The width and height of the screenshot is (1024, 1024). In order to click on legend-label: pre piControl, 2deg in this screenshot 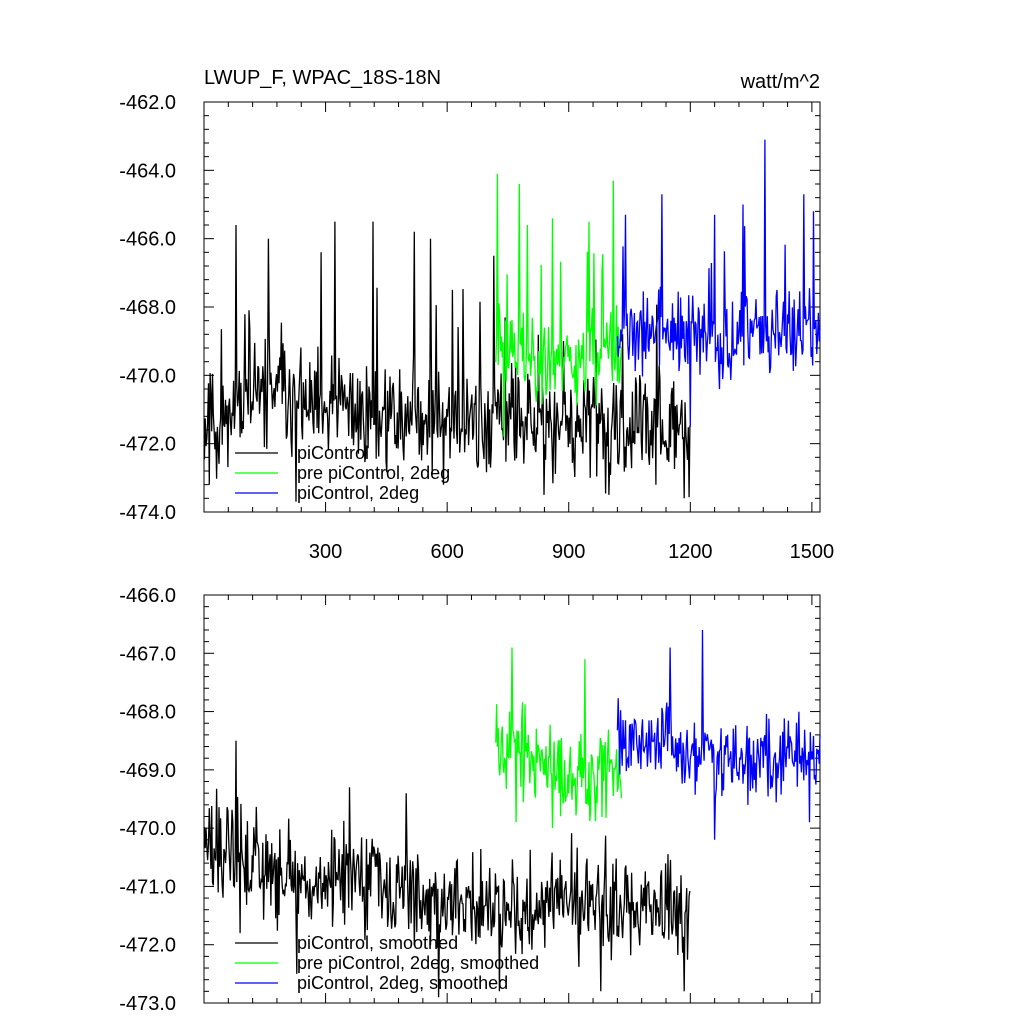, I will do `click(373, 473)`.